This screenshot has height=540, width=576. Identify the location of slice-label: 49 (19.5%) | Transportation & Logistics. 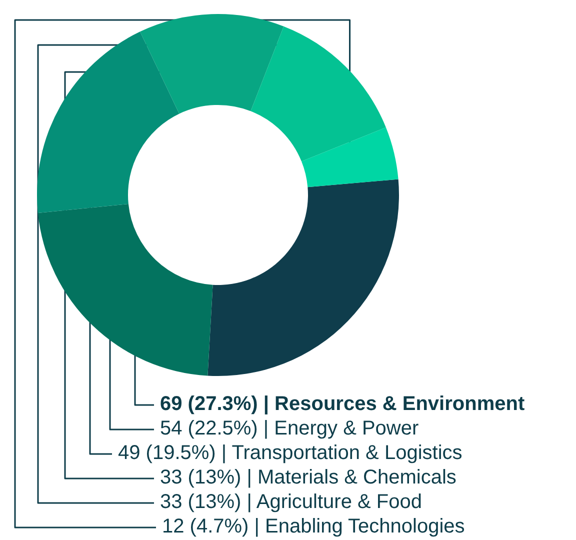
(290, 453).